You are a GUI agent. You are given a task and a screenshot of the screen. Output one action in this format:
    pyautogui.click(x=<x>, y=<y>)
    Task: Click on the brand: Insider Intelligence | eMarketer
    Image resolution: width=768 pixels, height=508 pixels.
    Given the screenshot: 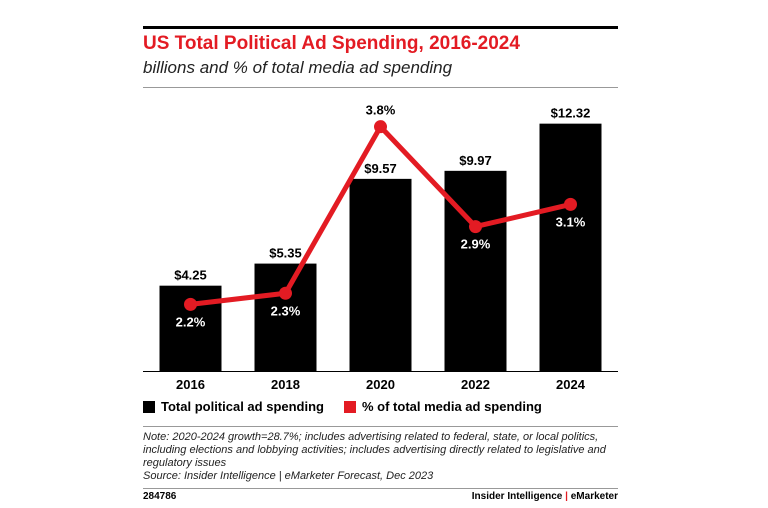 What is the action you would take?
    pyautogui.click(x=545, y=496)
    